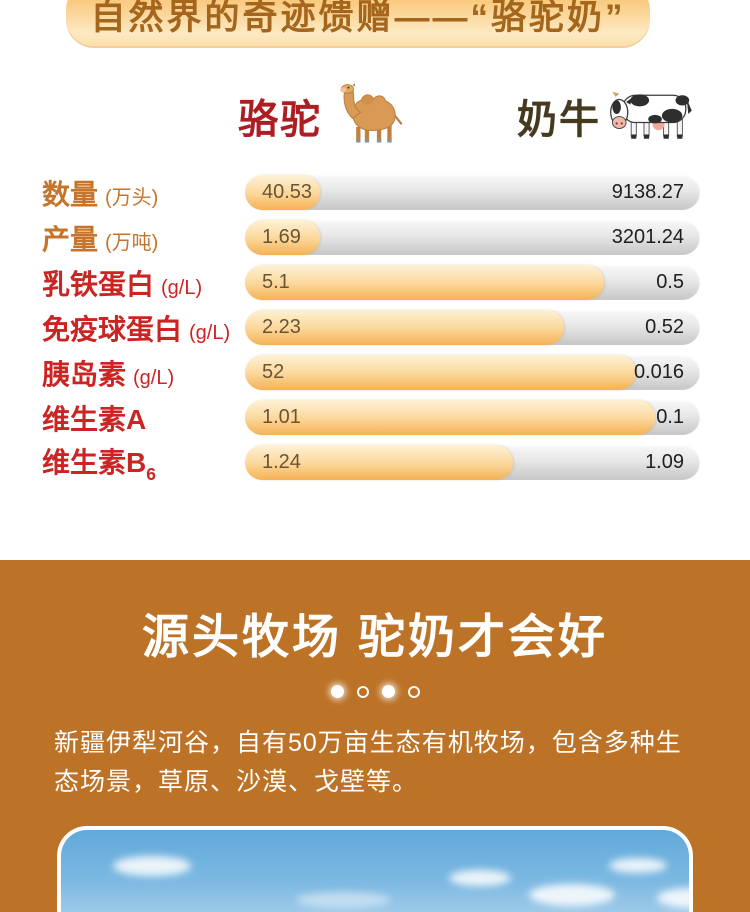 The width and height of the screenshot is (750, 912). I want to click on comparison-row: 产量 (万吨) 1.69 3201.24, so click(375, 237).